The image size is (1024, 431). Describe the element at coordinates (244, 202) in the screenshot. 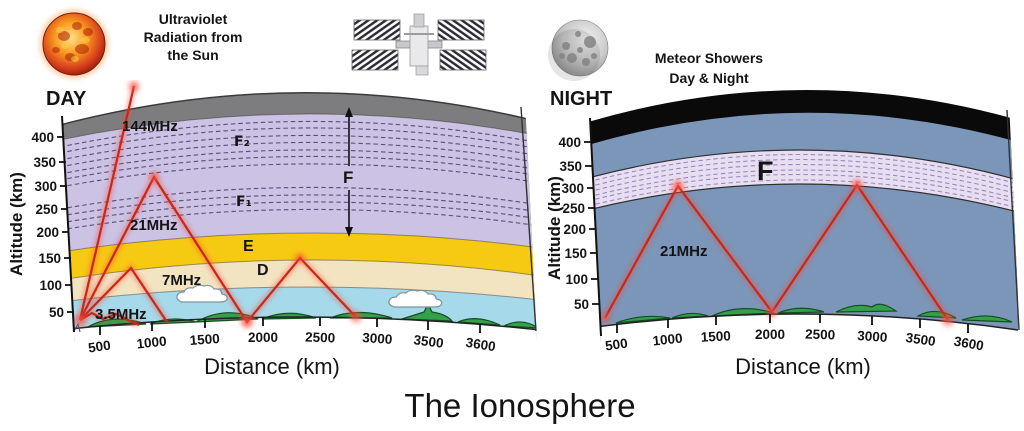

I see `layer-label-f1: F₁` at that location.